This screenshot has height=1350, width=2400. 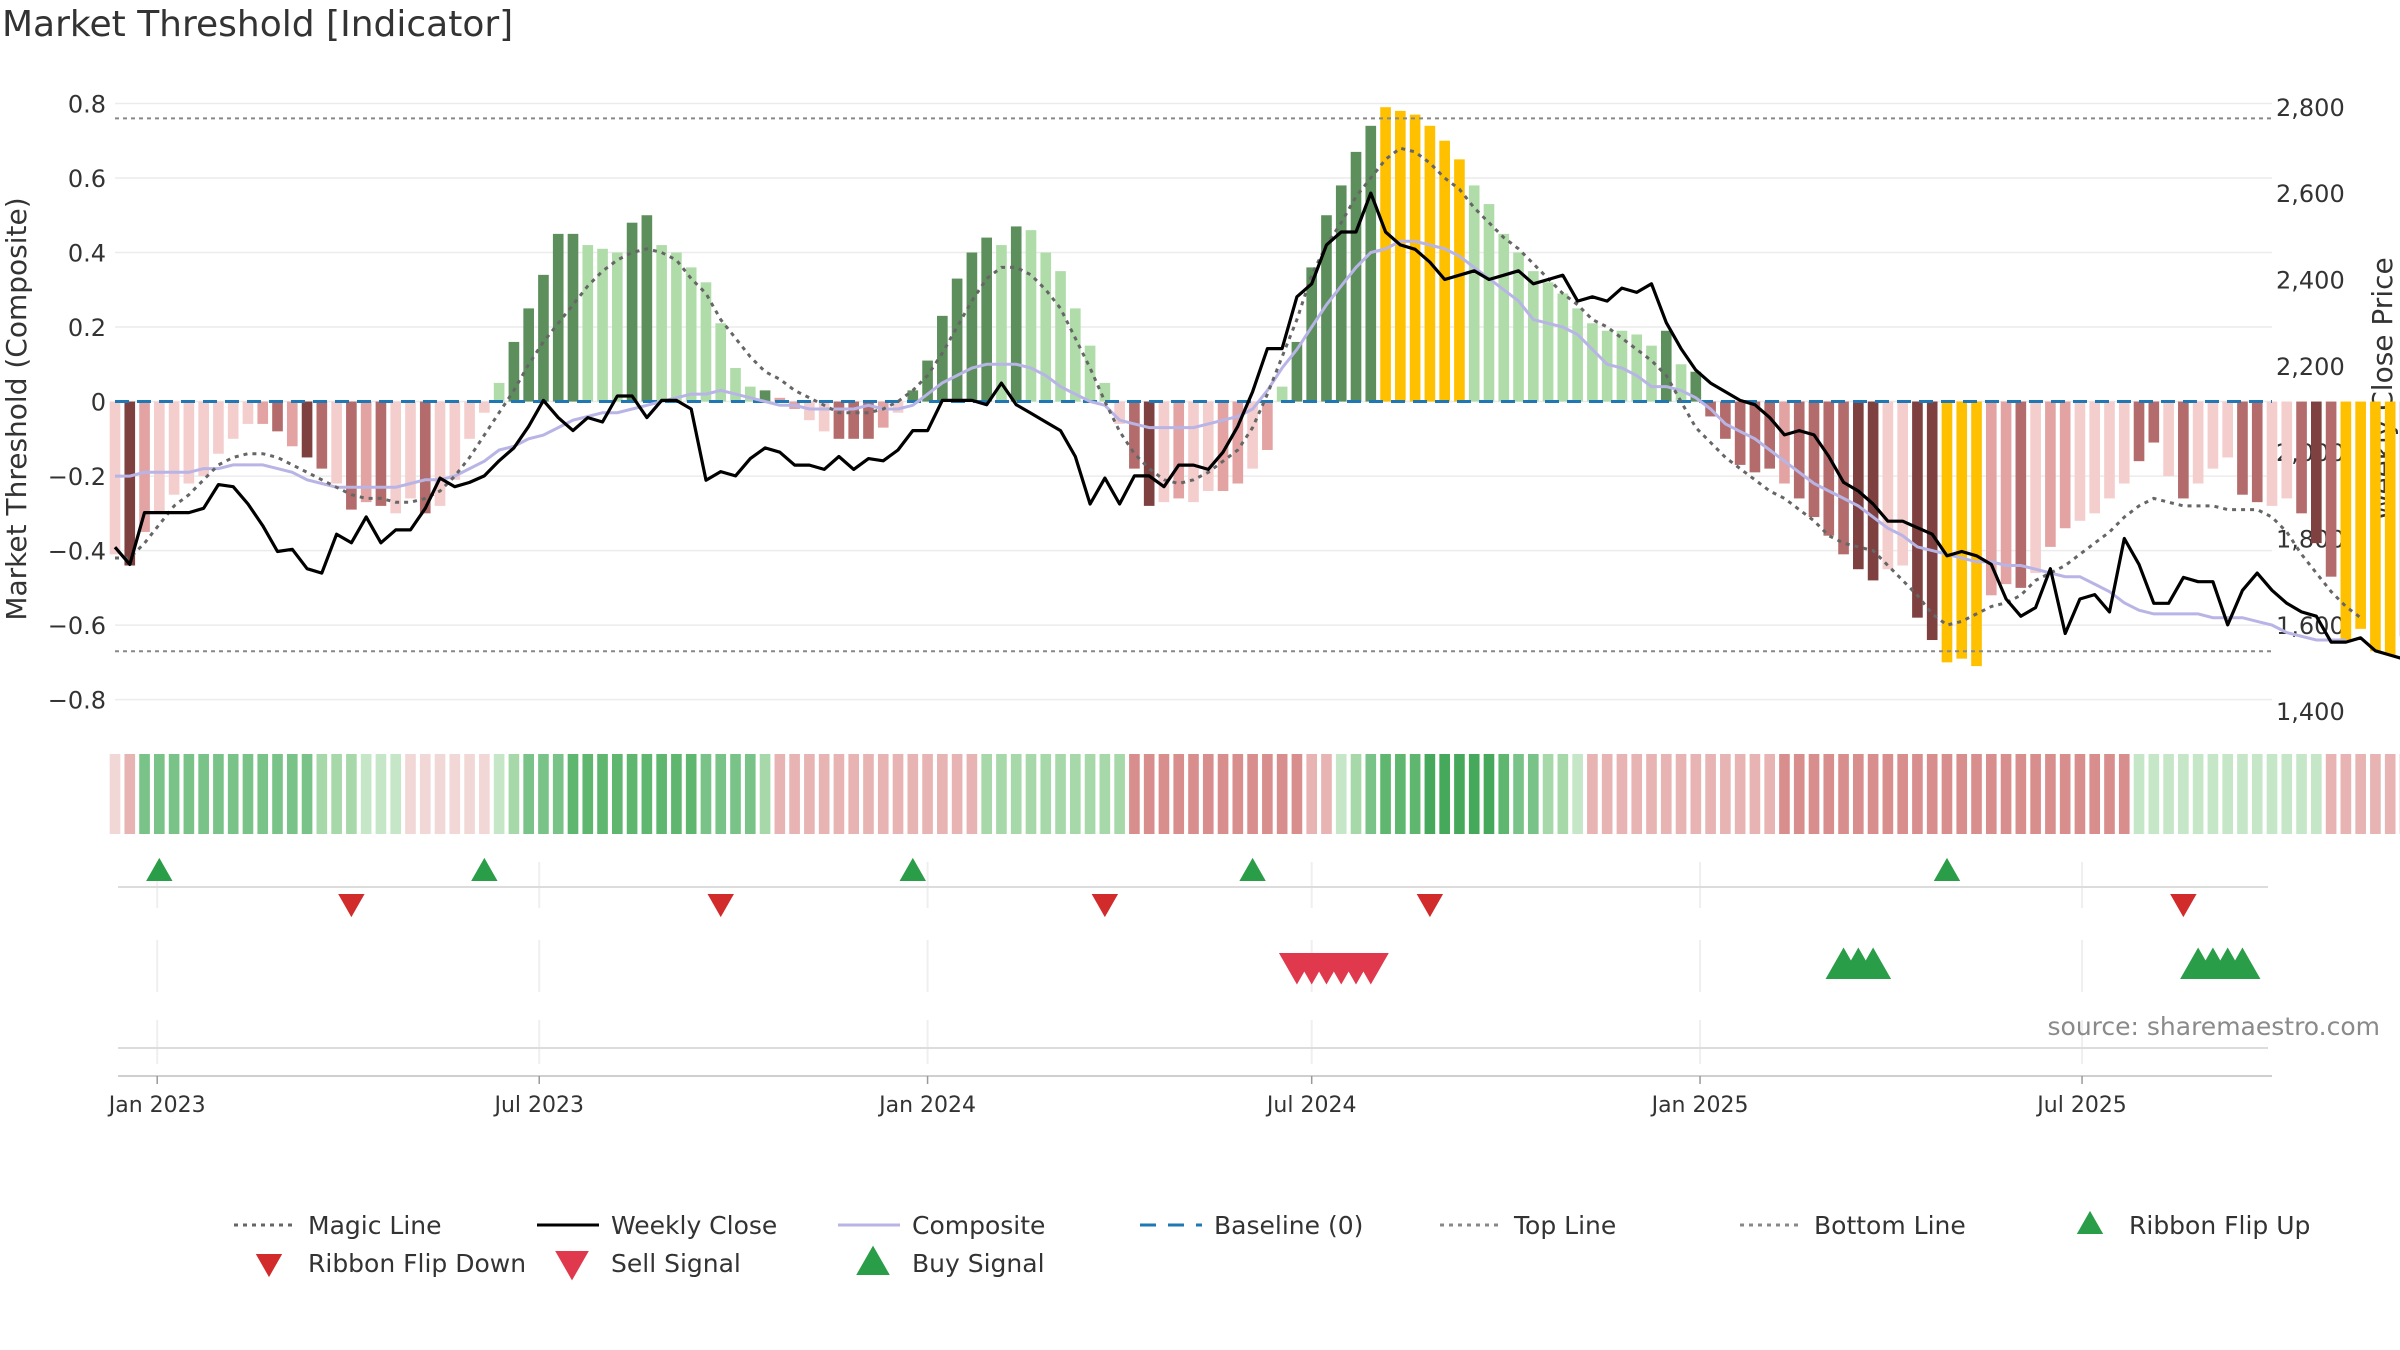 What do you see at coordinates (2242, 963) in the screenshot?
I see `buy-signal-marker` at bounding box center [2242, 963].